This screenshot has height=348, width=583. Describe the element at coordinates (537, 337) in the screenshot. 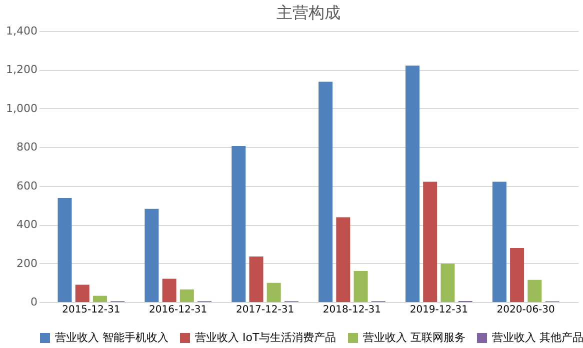

I see `legend-label: 营业收入 其他产品` at that location.